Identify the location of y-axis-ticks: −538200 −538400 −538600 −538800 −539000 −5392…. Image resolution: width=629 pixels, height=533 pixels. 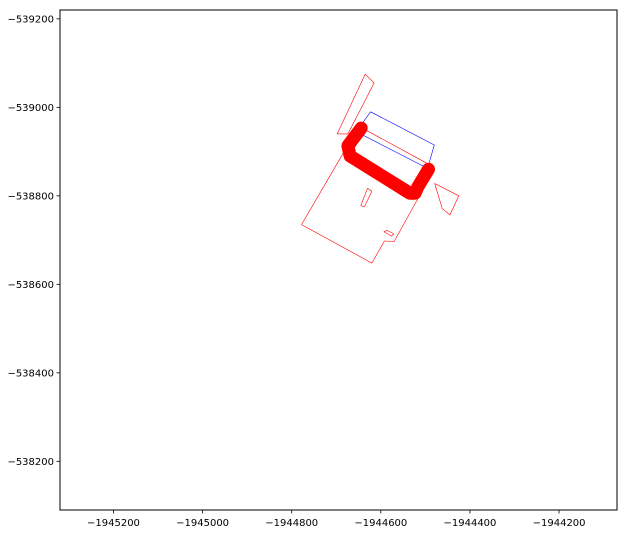
(33, 241).